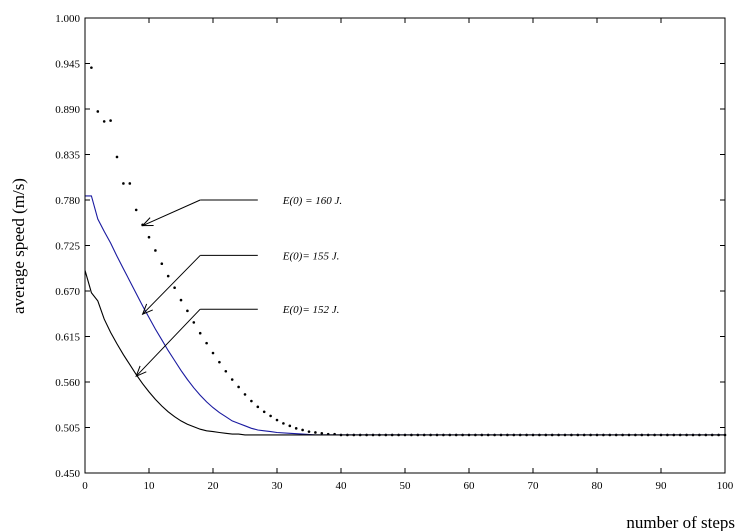 This screenshot has height=531, width=739. What do you see at coordinates (67, 201) in the screenshot?
I see `y-tick-label: 0.780` at bounding box center [67, 201].